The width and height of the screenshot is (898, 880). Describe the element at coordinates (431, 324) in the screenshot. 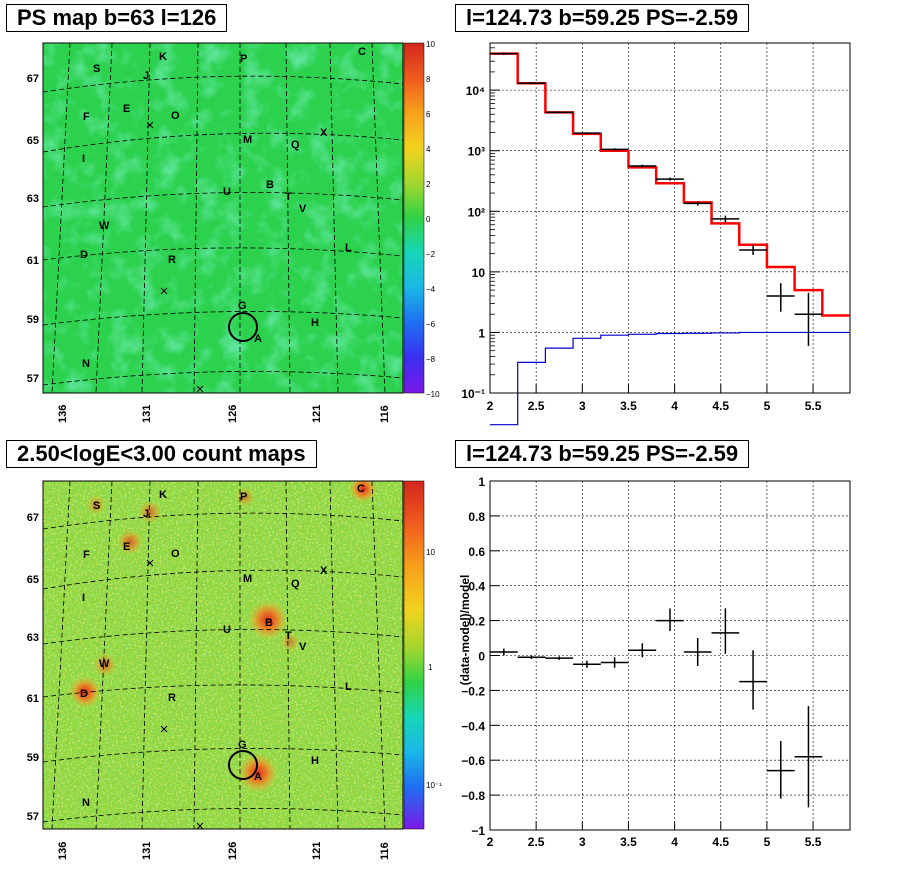

I see `svg-text: −6` at that location.